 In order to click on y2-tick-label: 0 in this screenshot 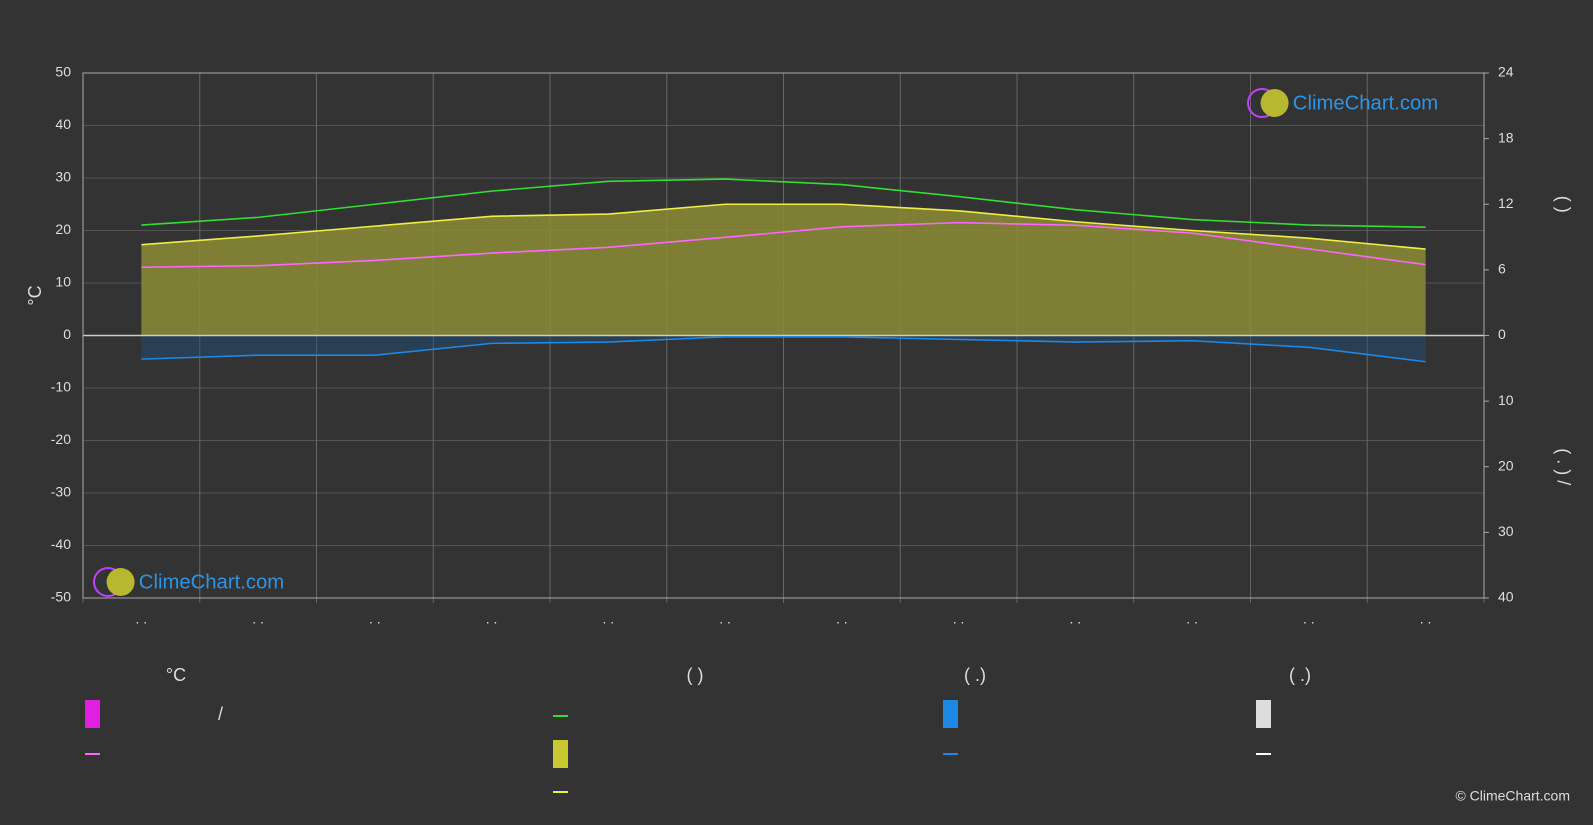, I will do `click(1502, 334)`.